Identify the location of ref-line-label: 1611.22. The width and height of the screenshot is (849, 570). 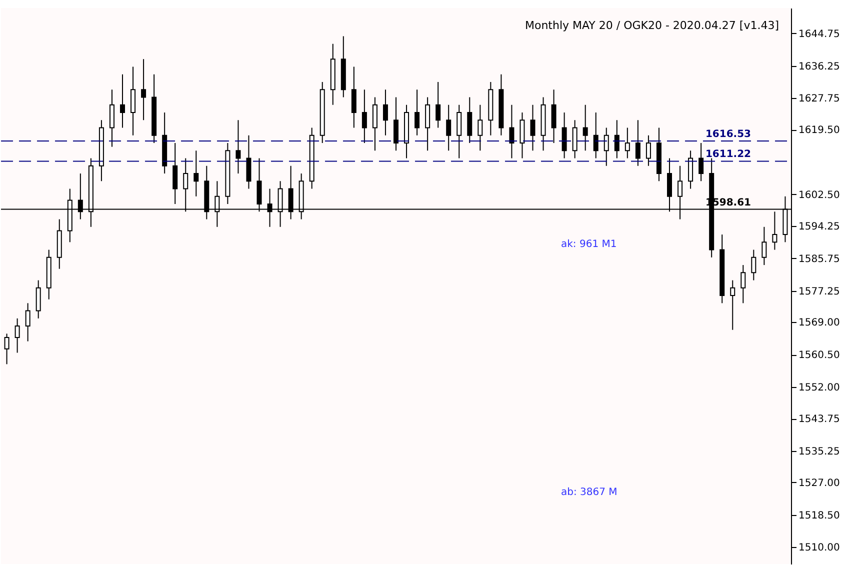
(728, 154).